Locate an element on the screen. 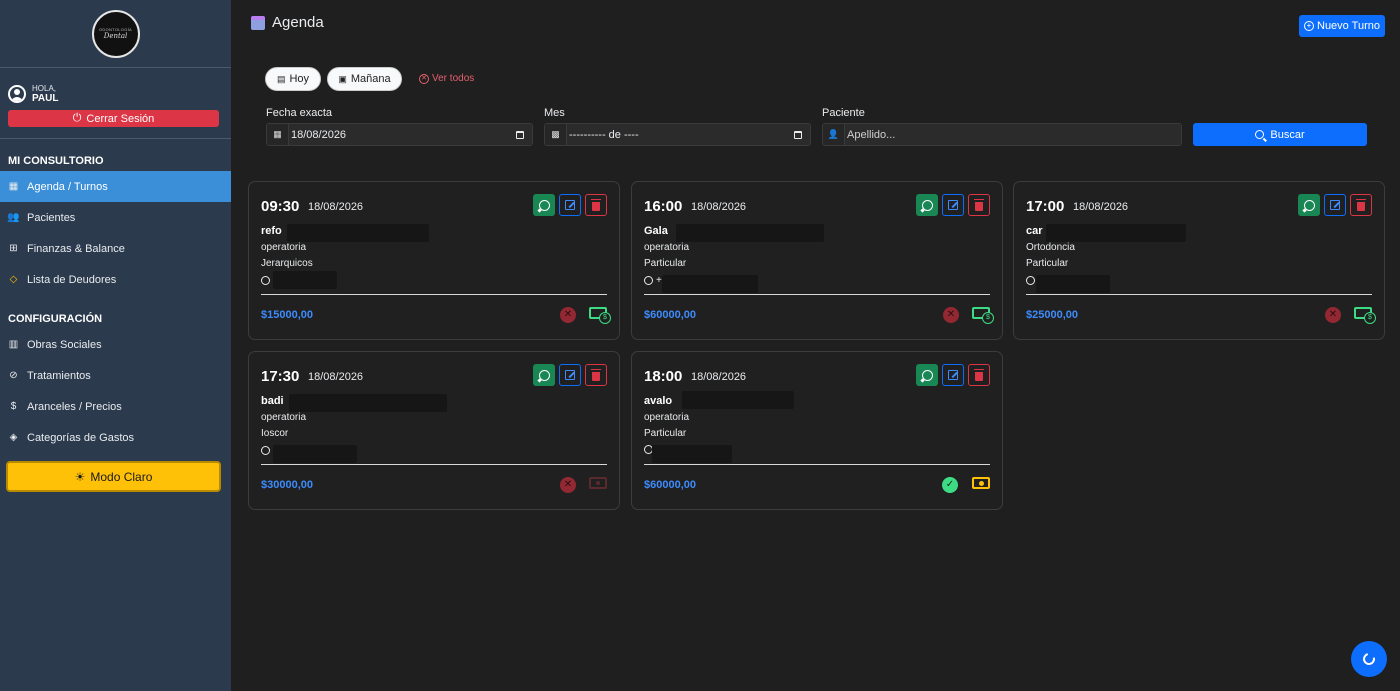 Image resolution: width=1400 pixels, height=691 pixels. month-picker-icon is located at coordinates (798, 134).